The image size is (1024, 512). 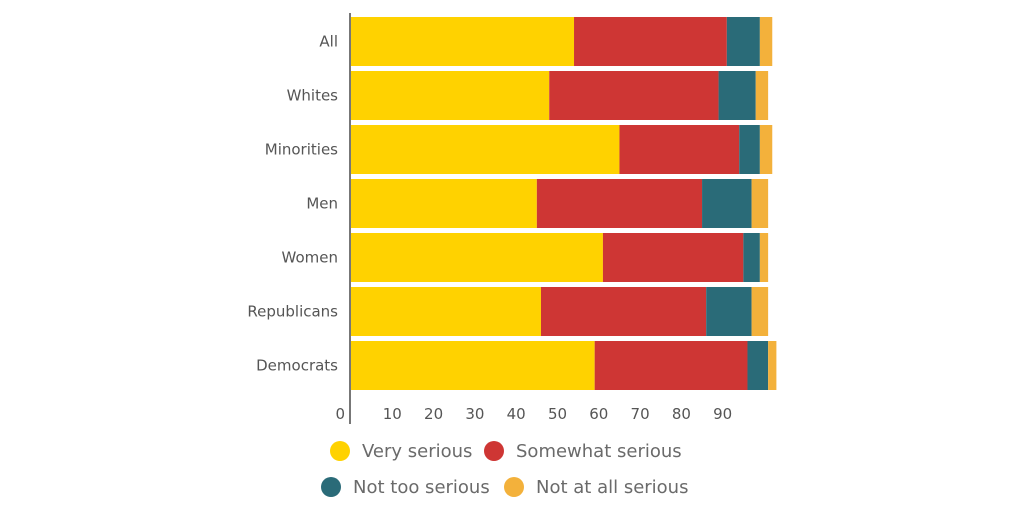 I want to click on legend-swatch-not-too-serious, so click(x=331, y=487).